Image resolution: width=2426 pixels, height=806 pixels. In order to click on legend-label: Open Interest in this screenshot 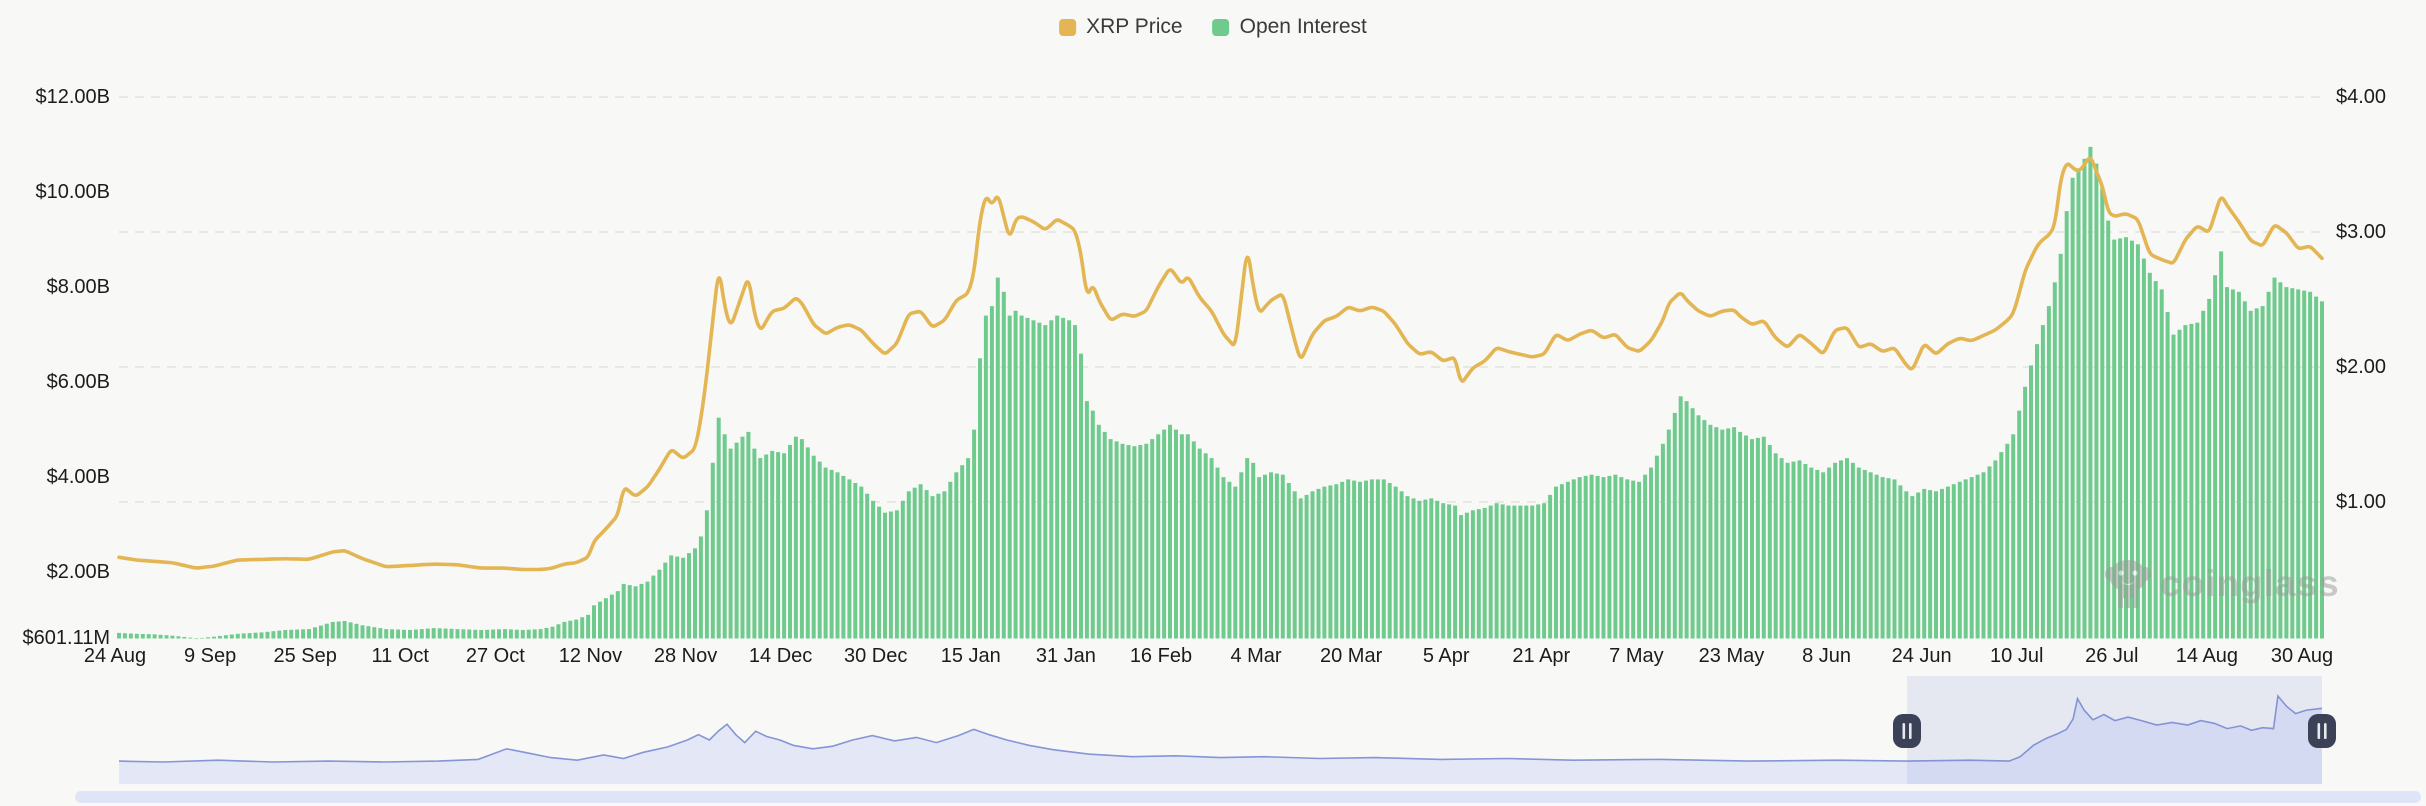, I will do `click(1303, 26)`.